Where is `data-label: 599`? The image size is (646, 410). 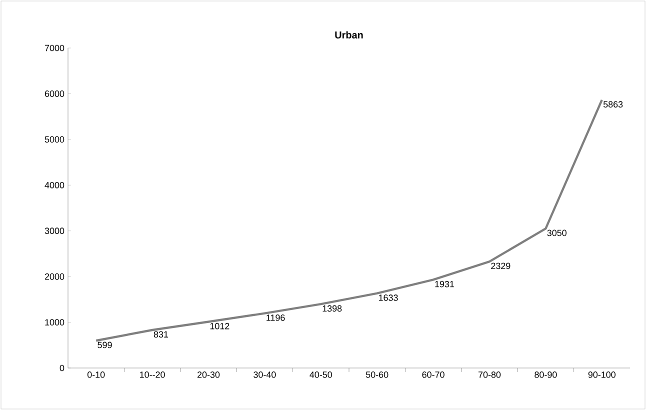
data-label: 599 is located at coordinates (105, 345).